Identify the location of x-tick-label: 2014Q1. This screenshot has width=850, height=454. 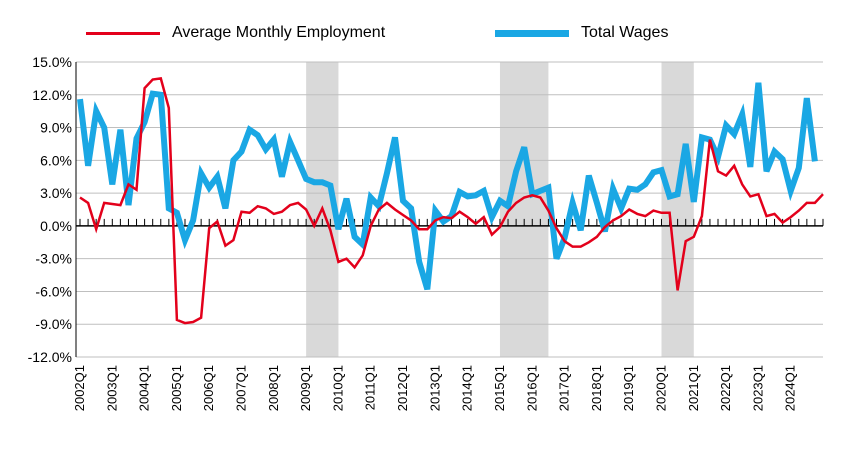
(467, 388).